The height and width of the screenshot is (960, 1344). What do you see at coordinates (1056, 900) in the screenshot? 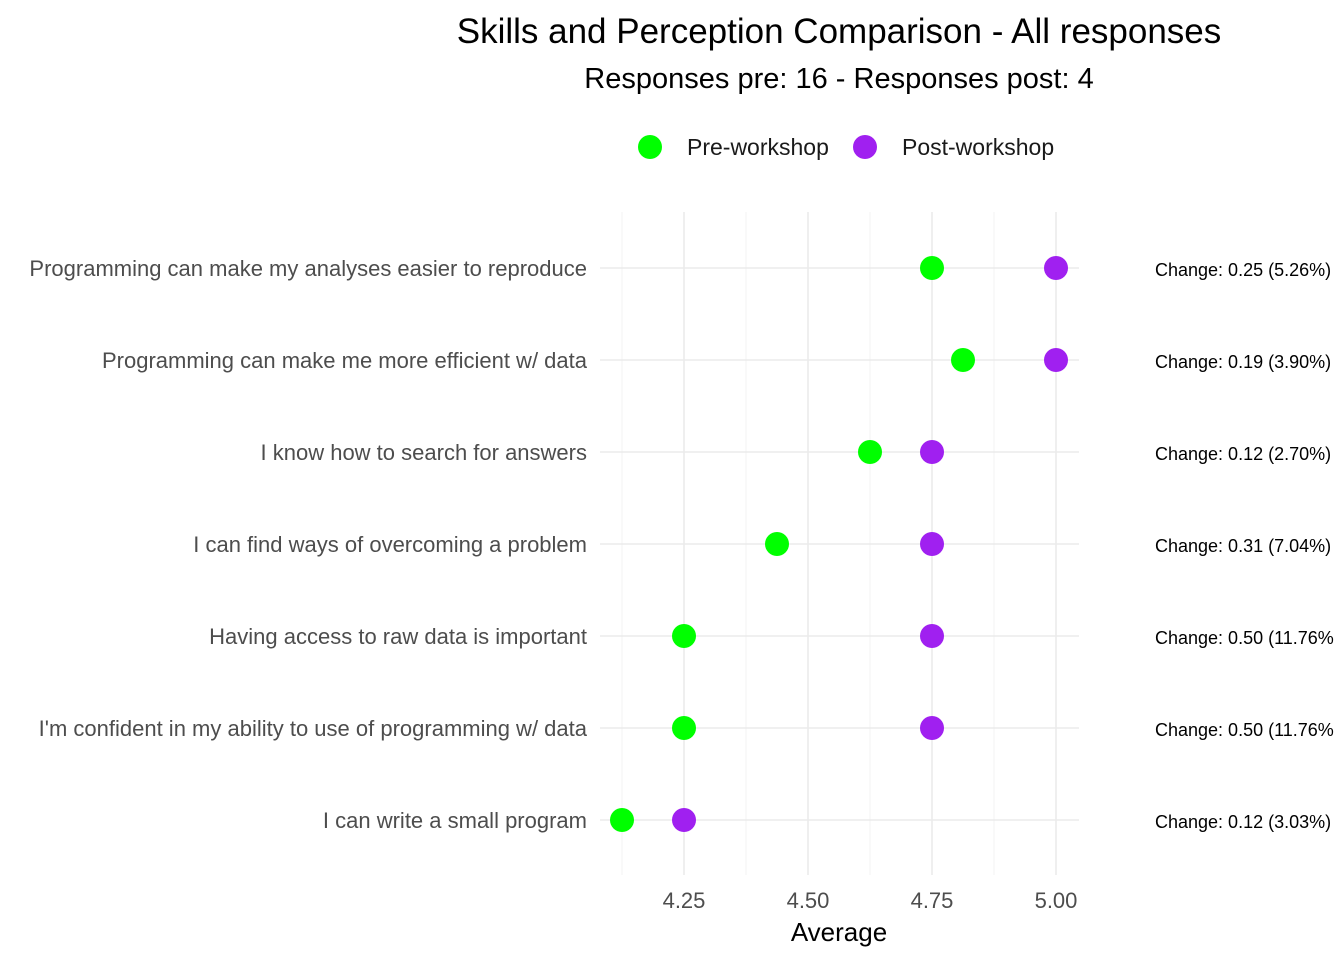
I see `x-tick-label-3: 5.00` at bounding box center [1056, 900].